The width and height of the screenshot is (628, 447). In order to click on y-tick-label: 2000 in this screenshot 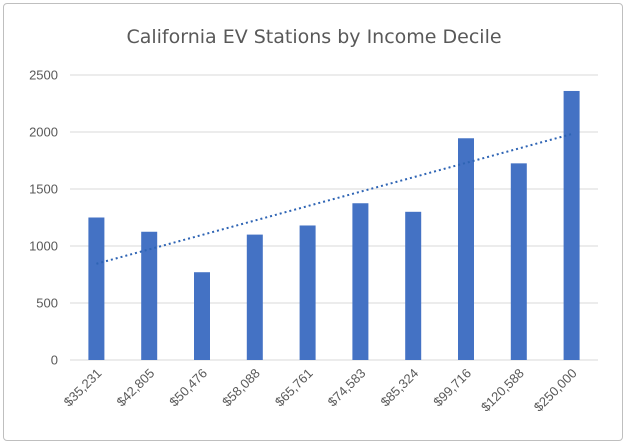, I will do `click(43, 132)`.